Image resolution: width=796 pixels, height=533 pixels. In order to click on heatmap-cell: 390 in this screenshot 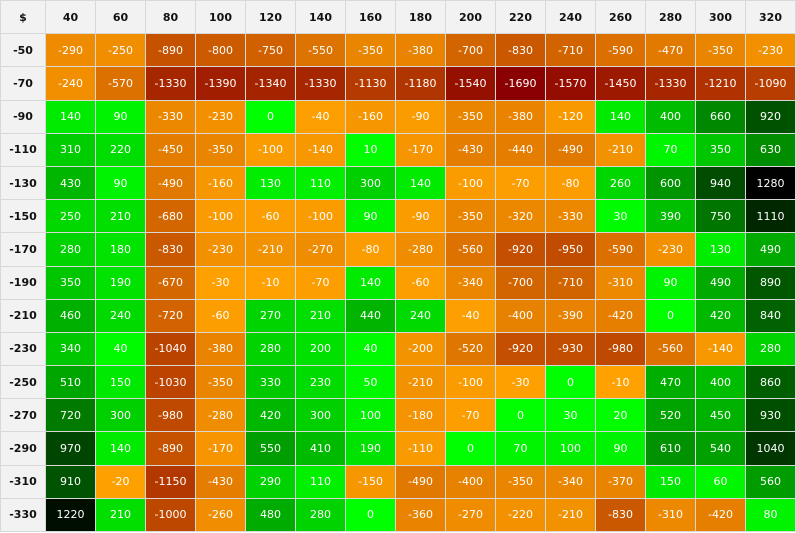, I will do `click(670, 216)`.